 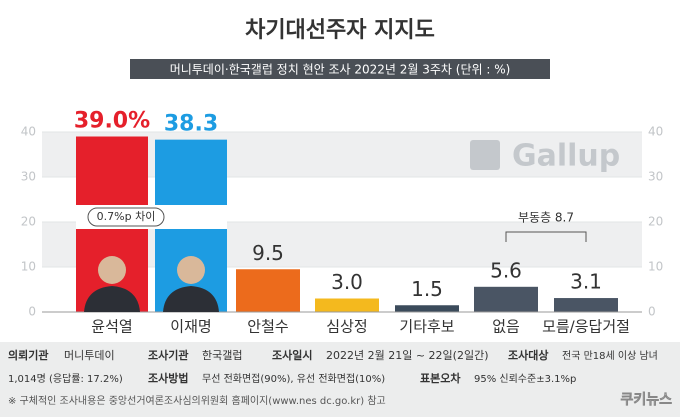 What do you see at coordinates (293, 379) in the screenshot?
I see `footer-text: 무선 전화면접(90%), 유선 전화면접(10%)` at bounding box center [293, 379].